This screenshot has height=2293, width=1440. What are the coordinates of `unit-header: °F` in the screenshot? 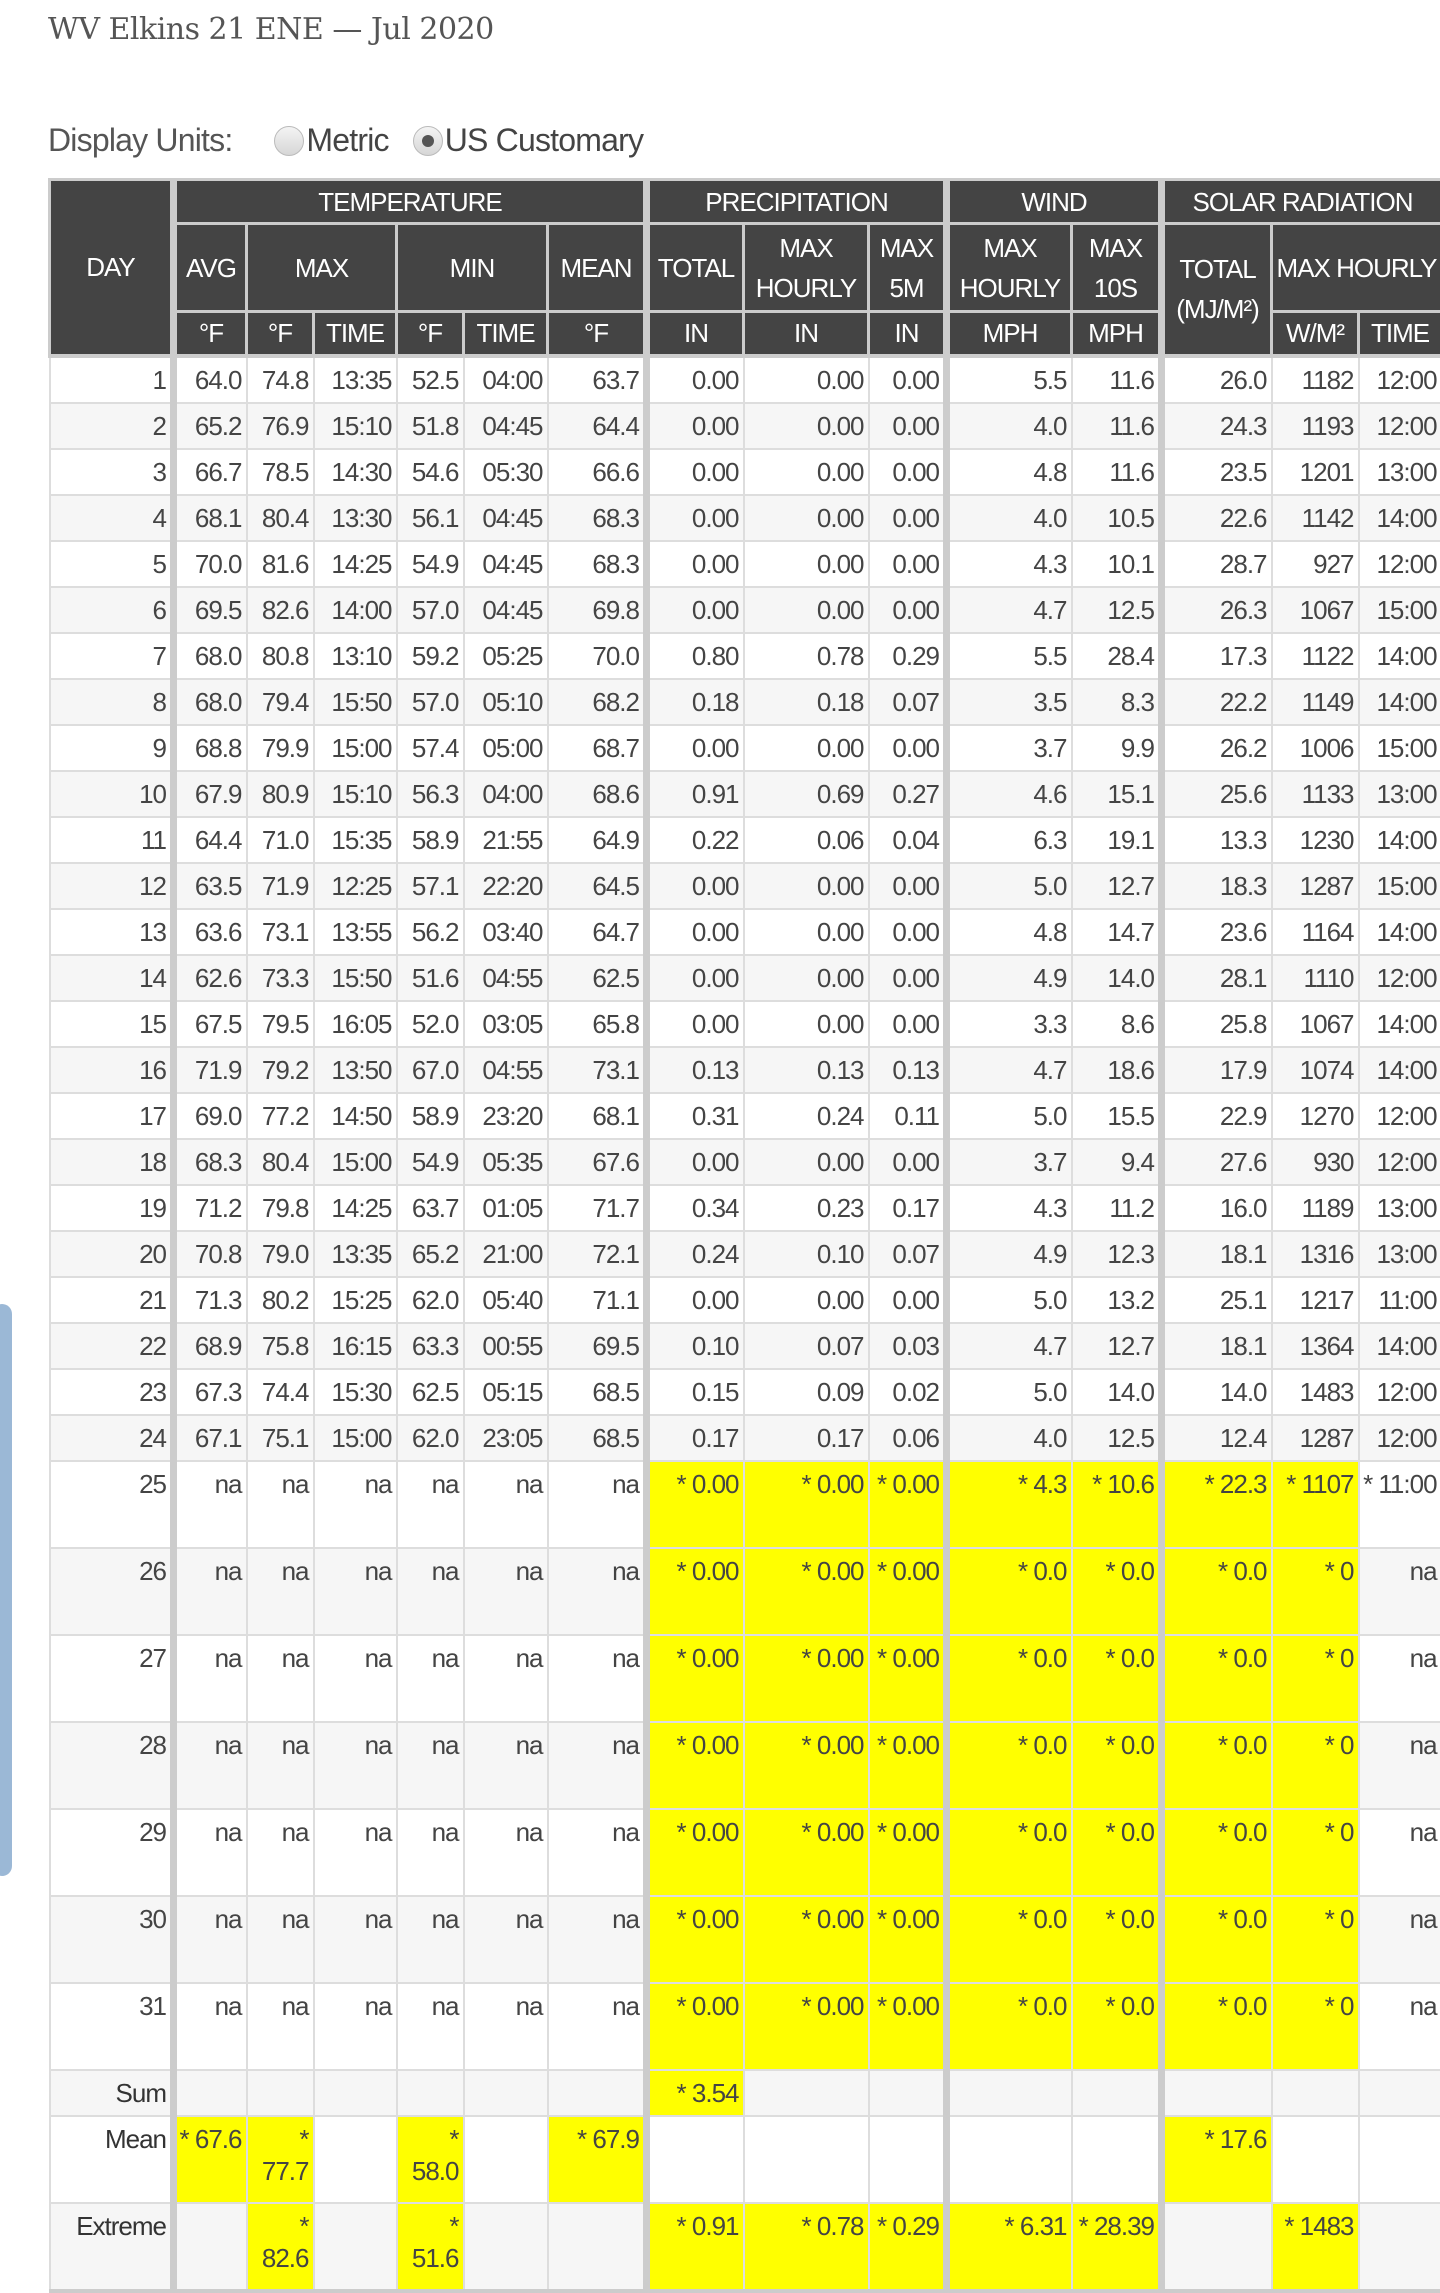 It's located at (597, 334).